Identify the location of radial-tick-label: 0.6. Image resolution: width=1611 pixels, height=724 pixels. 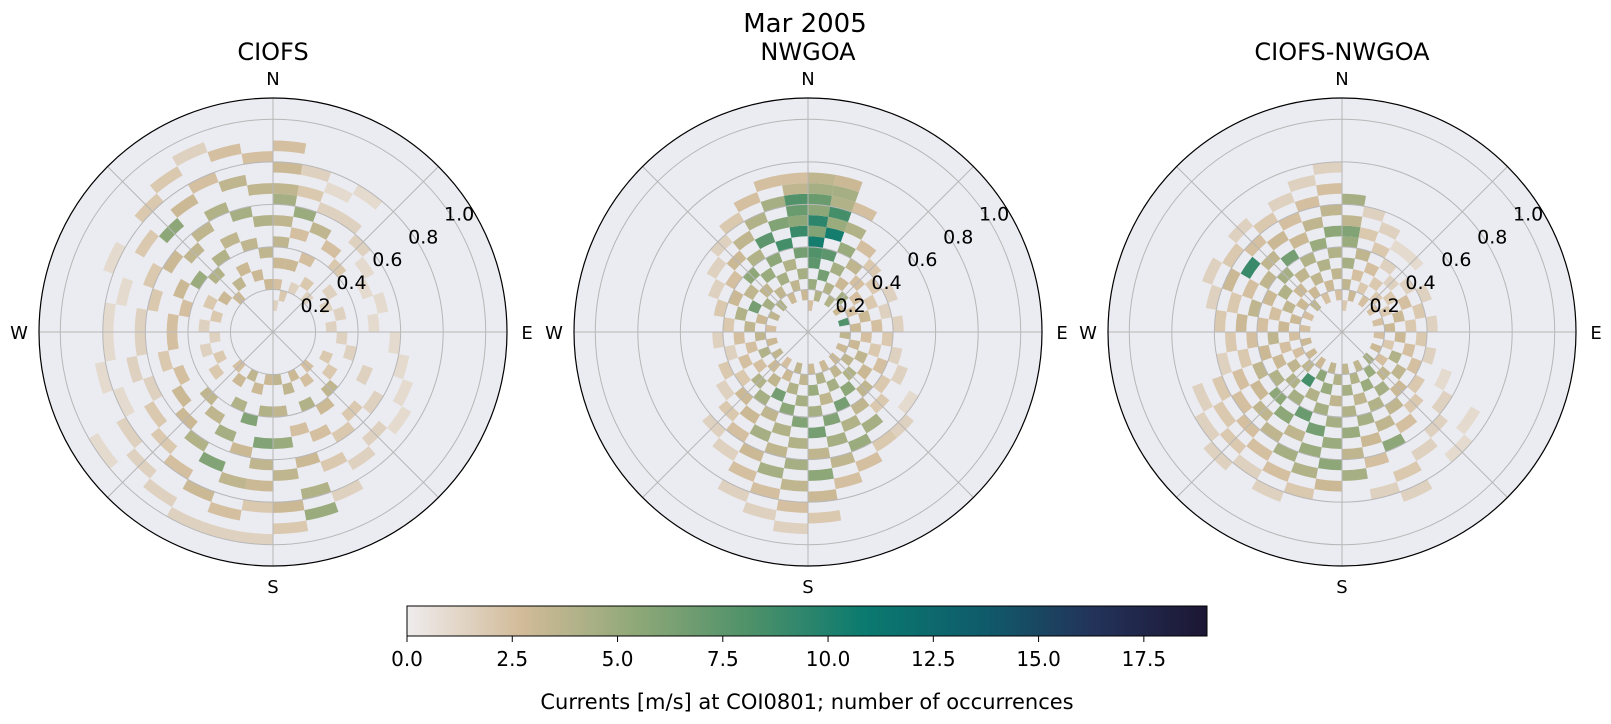
(387, 260).